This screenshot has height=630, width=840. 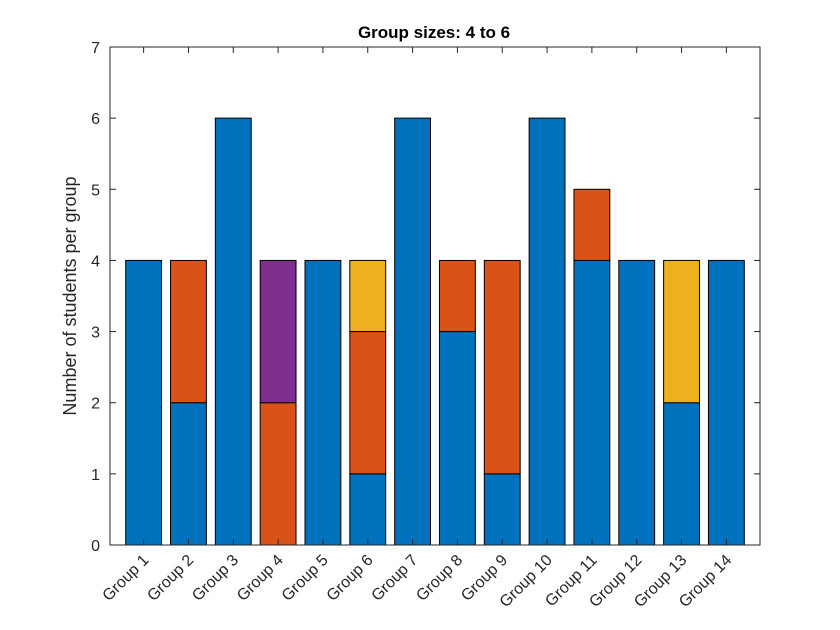 I want to click on y-tick-label: 5, so click(x=95, y=190).